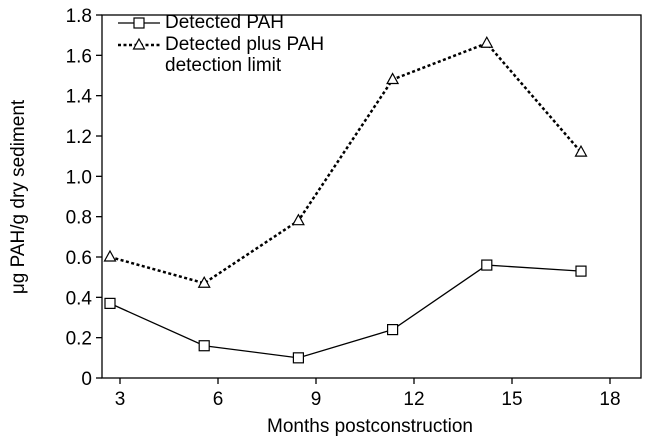 The height and width of the screenshot is (443, 661). I want to click on y-tick-label: 0.8, so click(79, 218).